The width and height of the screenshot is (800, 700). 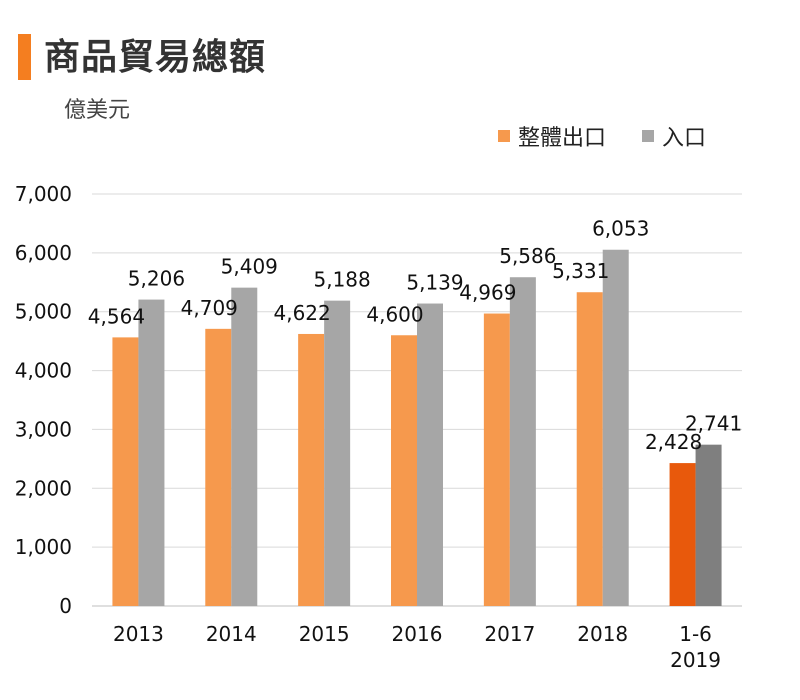 I want to click on x-tick-label: 2018, so click(x=602, y=634).